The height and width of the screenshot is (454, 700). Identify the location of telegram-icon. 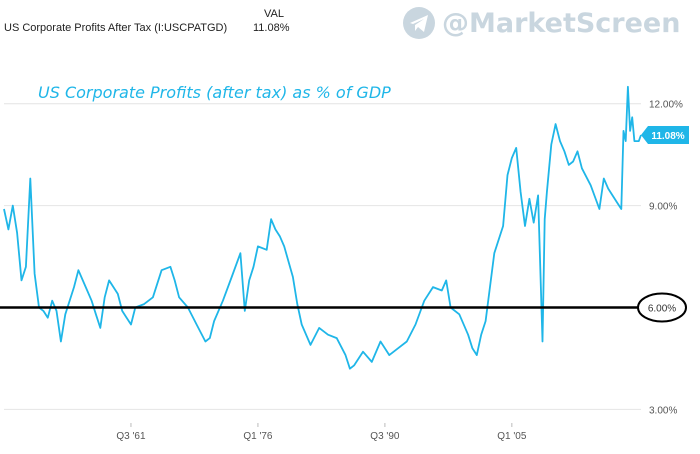
(419, 23).